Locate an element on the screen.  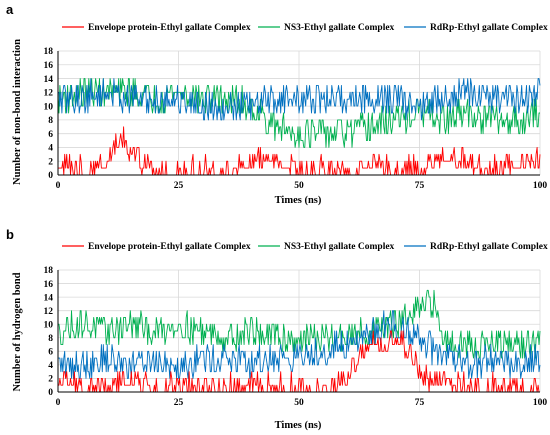
panel-a-y-tick-labels: 0 2 4 6 8 10 12 14 16 18 is located at coordinates (49, 114).